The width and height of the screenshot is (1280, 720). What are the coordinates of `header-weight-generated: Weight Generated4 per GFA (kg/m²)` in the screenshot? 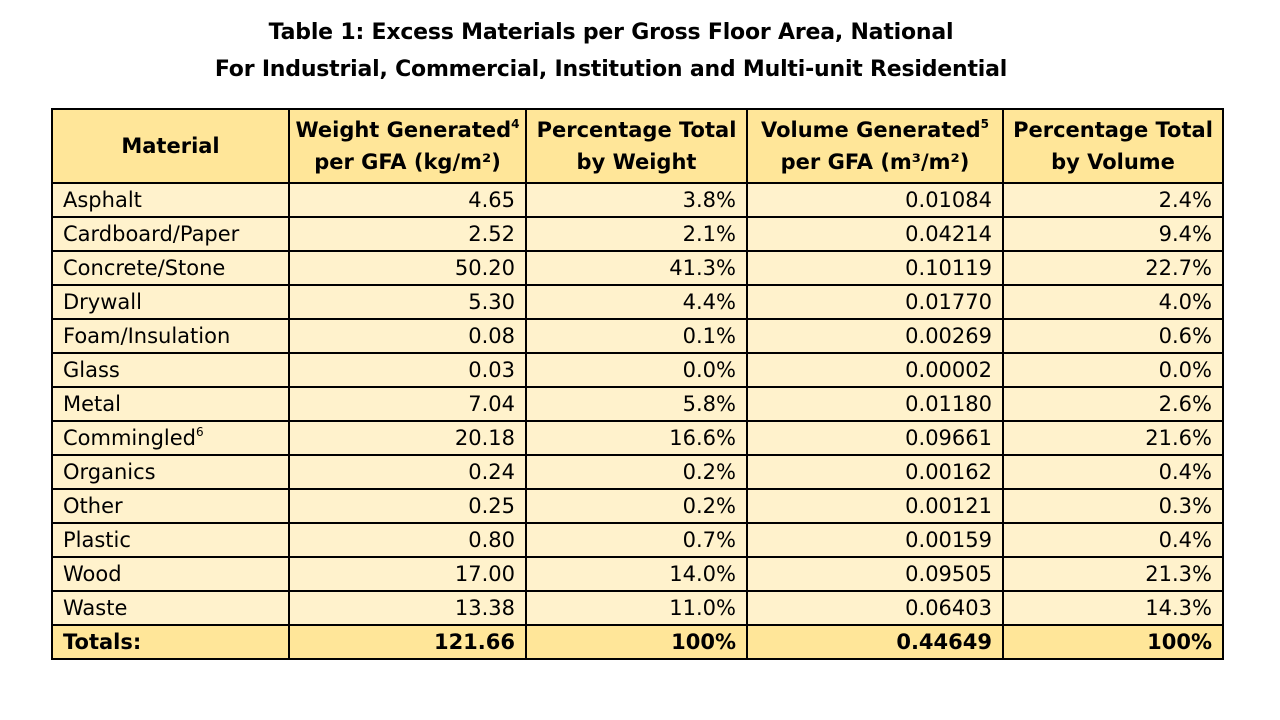 It's located at (407, 146).